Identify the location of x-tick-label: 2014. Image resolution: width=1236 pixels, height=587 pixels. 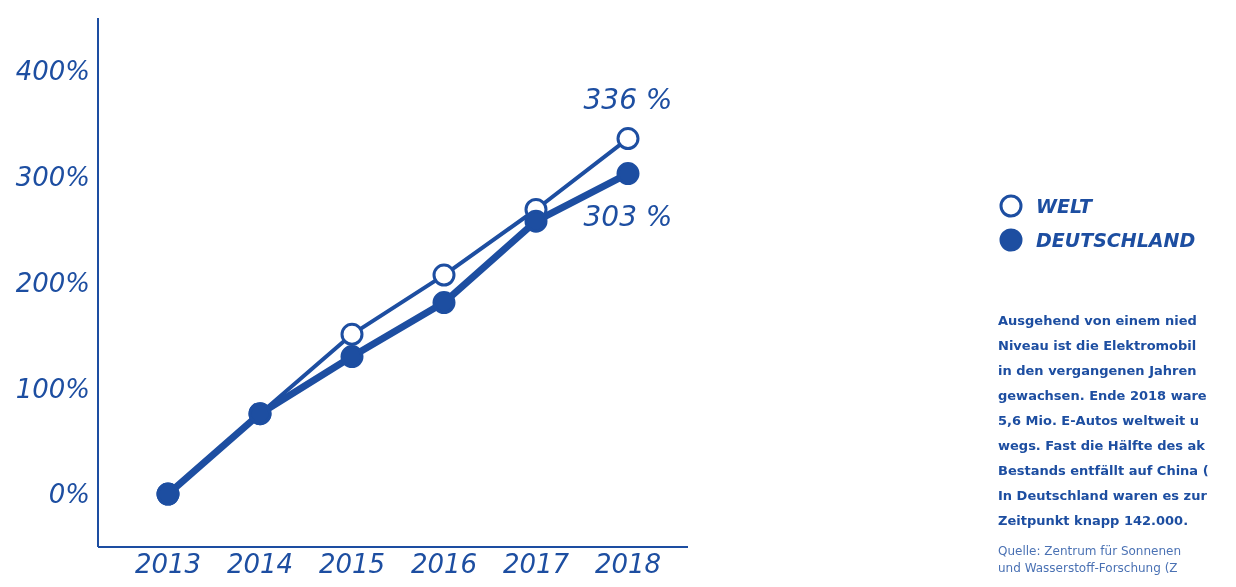
(260, 564).